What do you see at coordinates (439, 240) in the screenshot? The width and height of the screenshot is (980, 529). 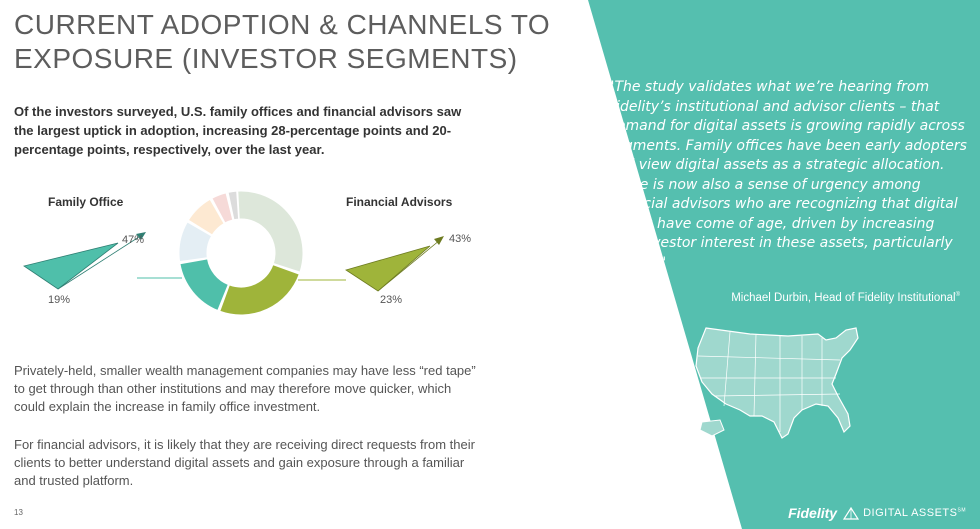 I see `financial-advisors-arrowhead` at bounding box center [439, 240].